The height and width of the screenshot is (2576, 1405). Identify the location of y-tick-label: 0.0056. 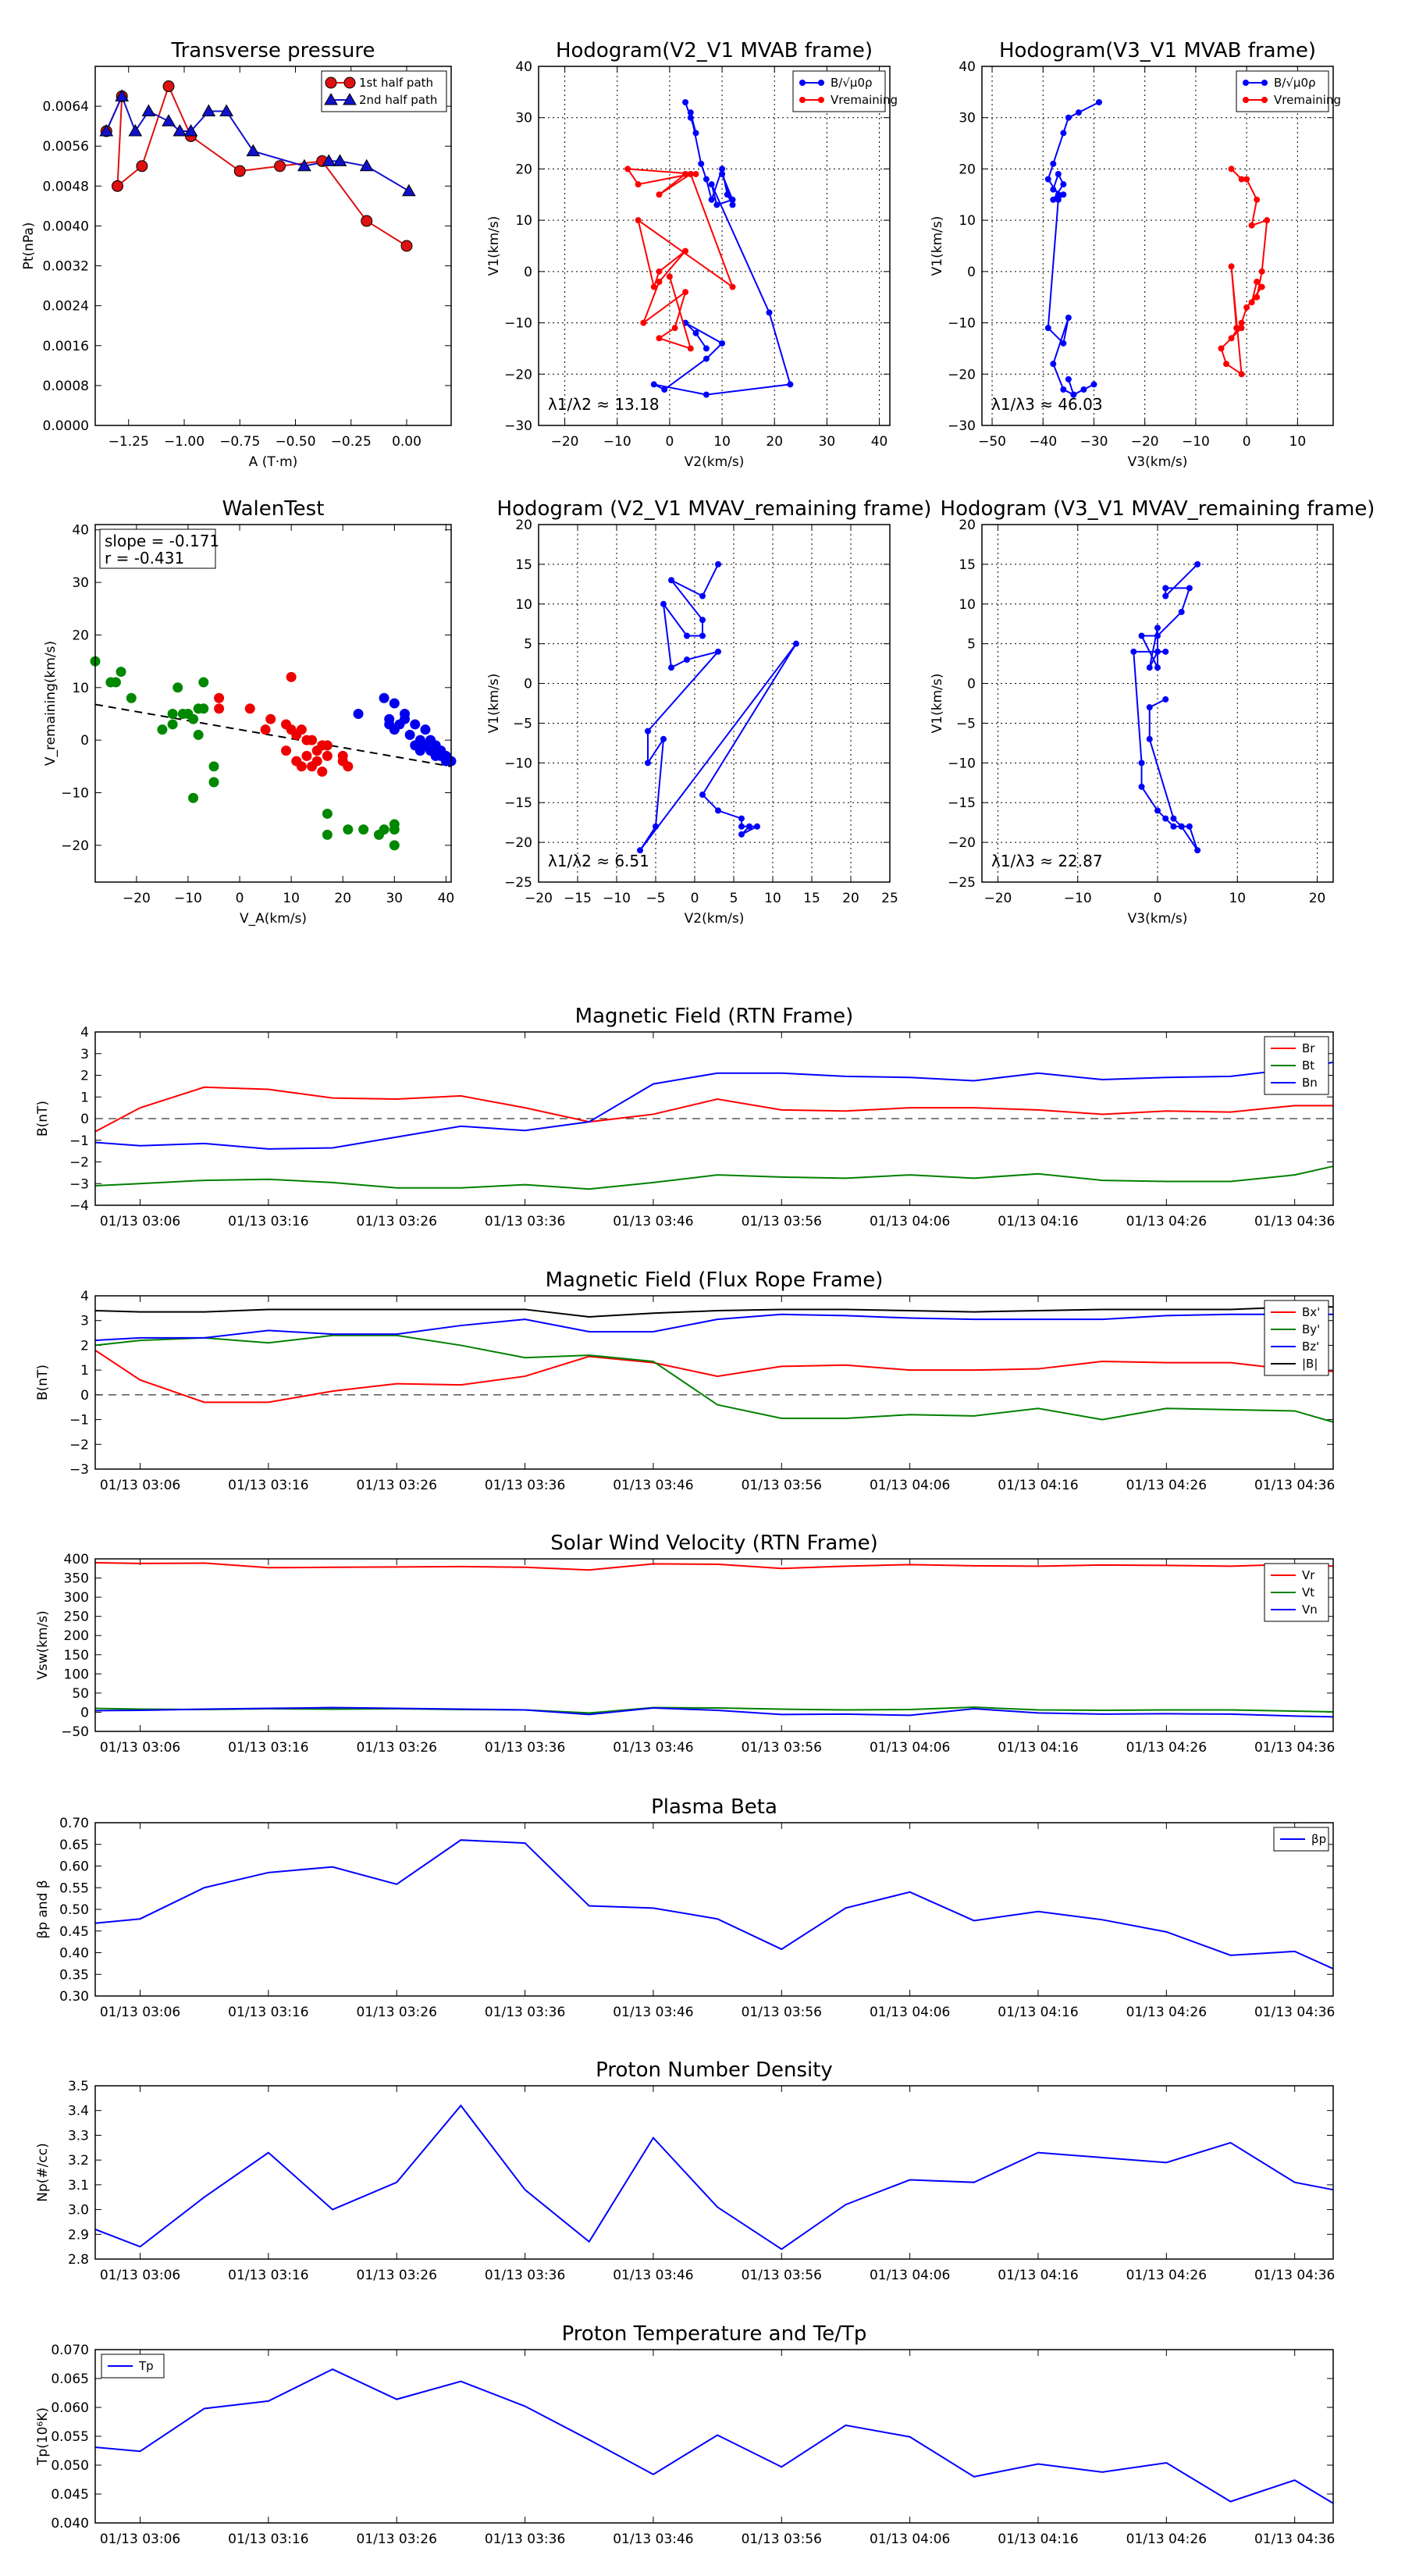
(66, 147).